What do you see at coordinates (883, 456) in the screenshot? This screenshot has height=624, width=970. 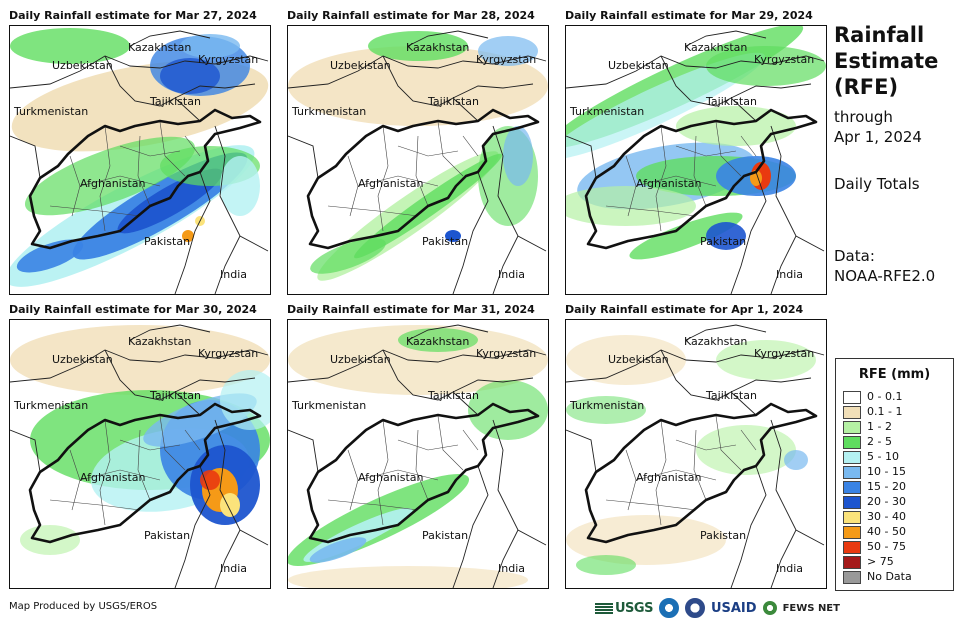 I see `legend-label: 5 - 10` at bounding box center [883, 456].